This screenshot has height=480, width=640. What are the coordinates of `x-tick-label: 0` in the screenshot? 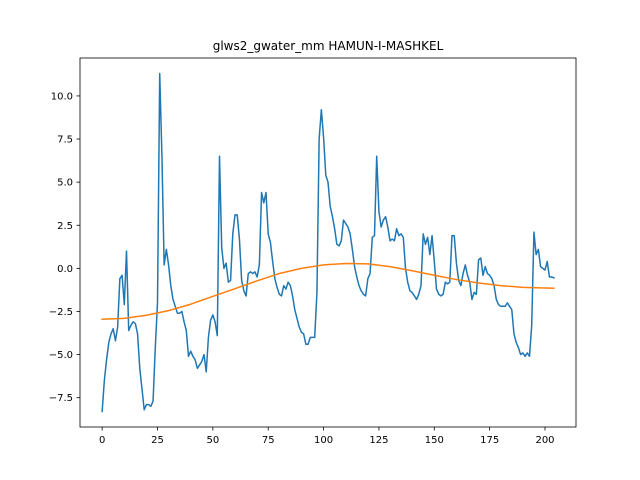 It's located at (102, 440).